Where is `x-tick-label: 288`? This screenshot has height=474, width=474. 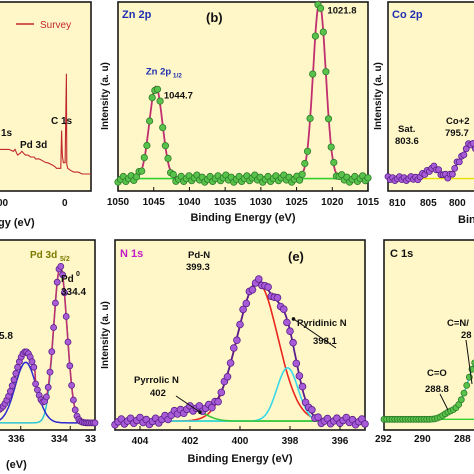 x-tick-label: 288 is located at coordinates (462, 439).